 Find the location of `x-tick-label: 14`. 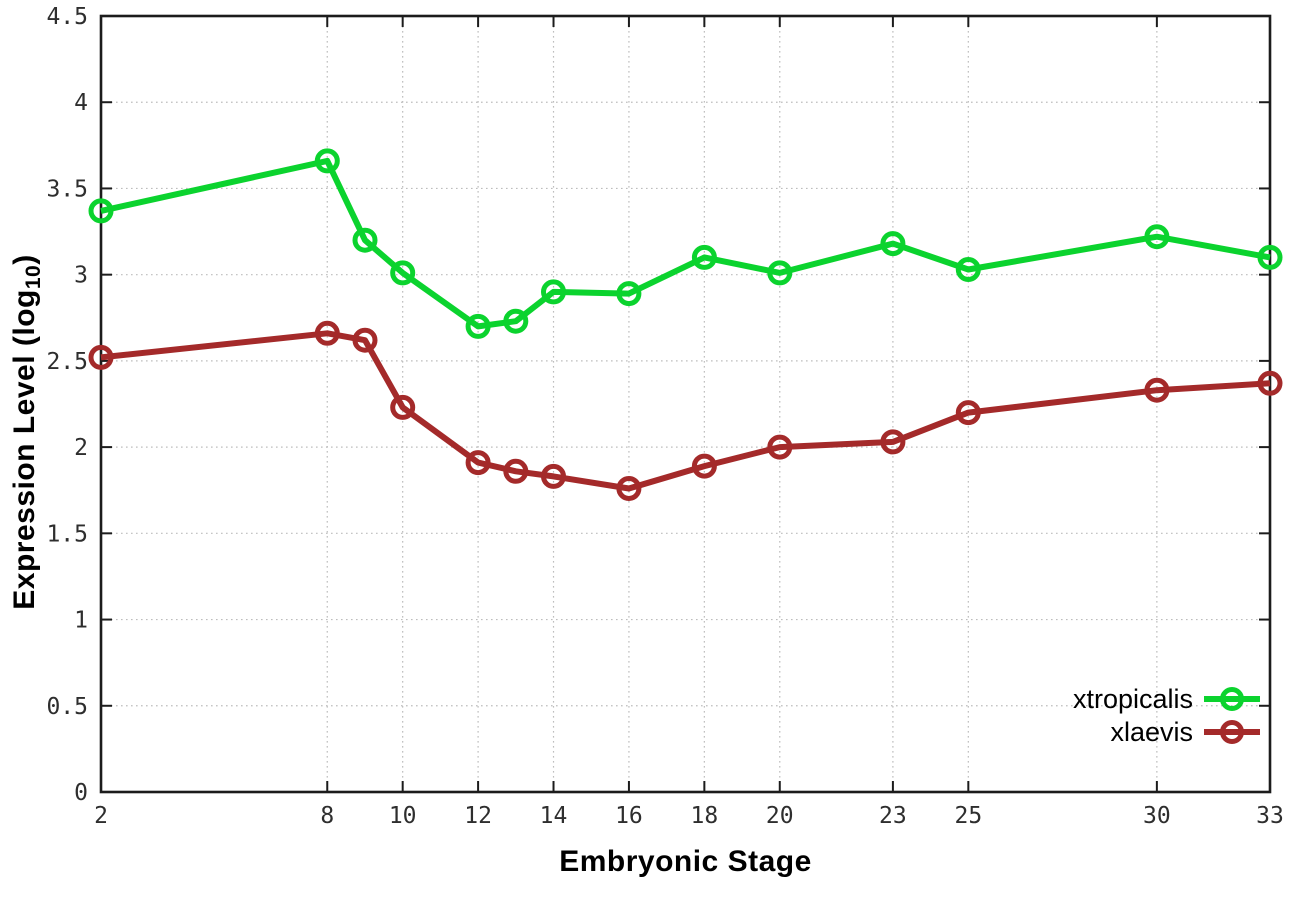

x-tick-label: 14 is located at coordinates (554, 816).